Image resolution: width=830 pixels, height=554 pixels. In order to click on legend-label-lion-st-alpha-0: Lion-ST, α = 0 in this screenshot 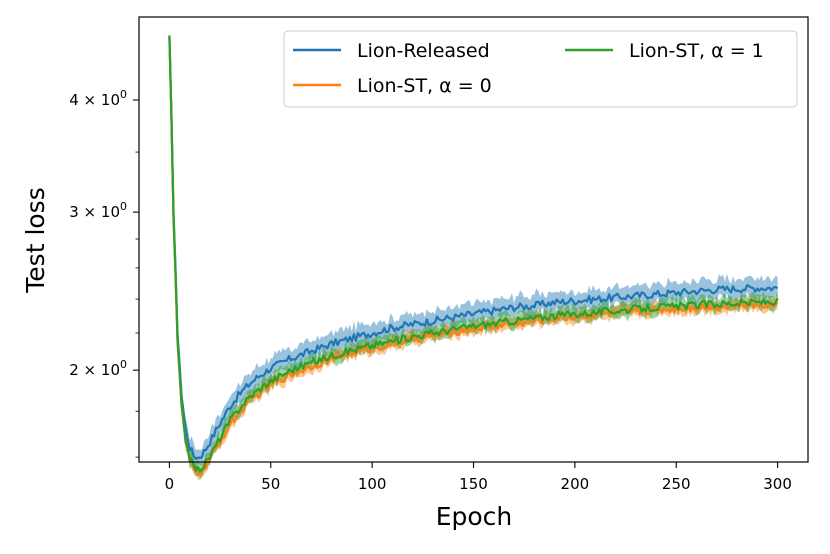, I will do `click(424, 86)`.